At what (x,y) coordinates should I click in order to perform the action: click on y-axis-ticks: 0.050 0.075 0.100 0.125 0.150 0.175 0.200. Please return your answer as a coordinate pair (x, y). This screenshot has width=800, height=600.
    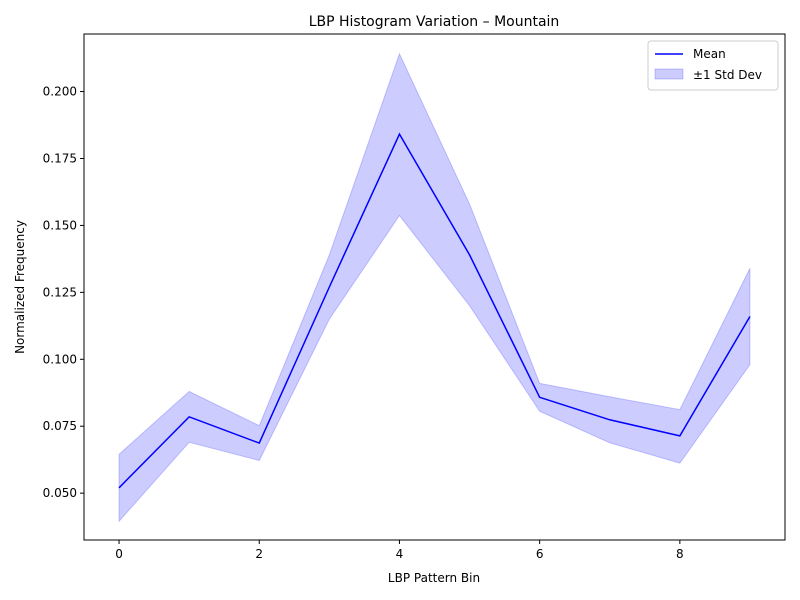
    Looking at the image, I should click on (63, 292).